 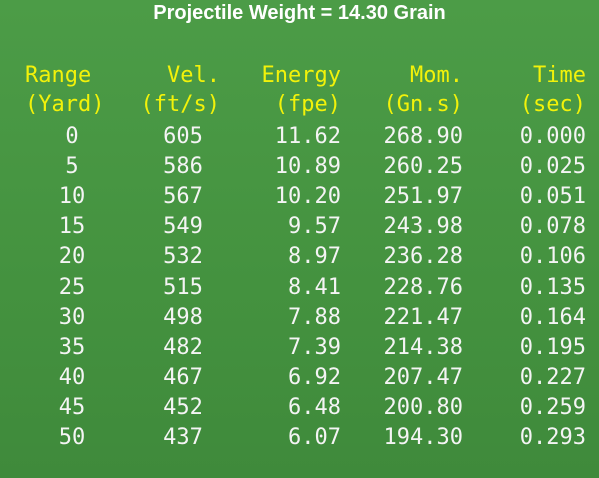 What do you see at coordinates (72, 347) in the screenshot?
I see `table-cell: 35` at bounding box center [72, 347].